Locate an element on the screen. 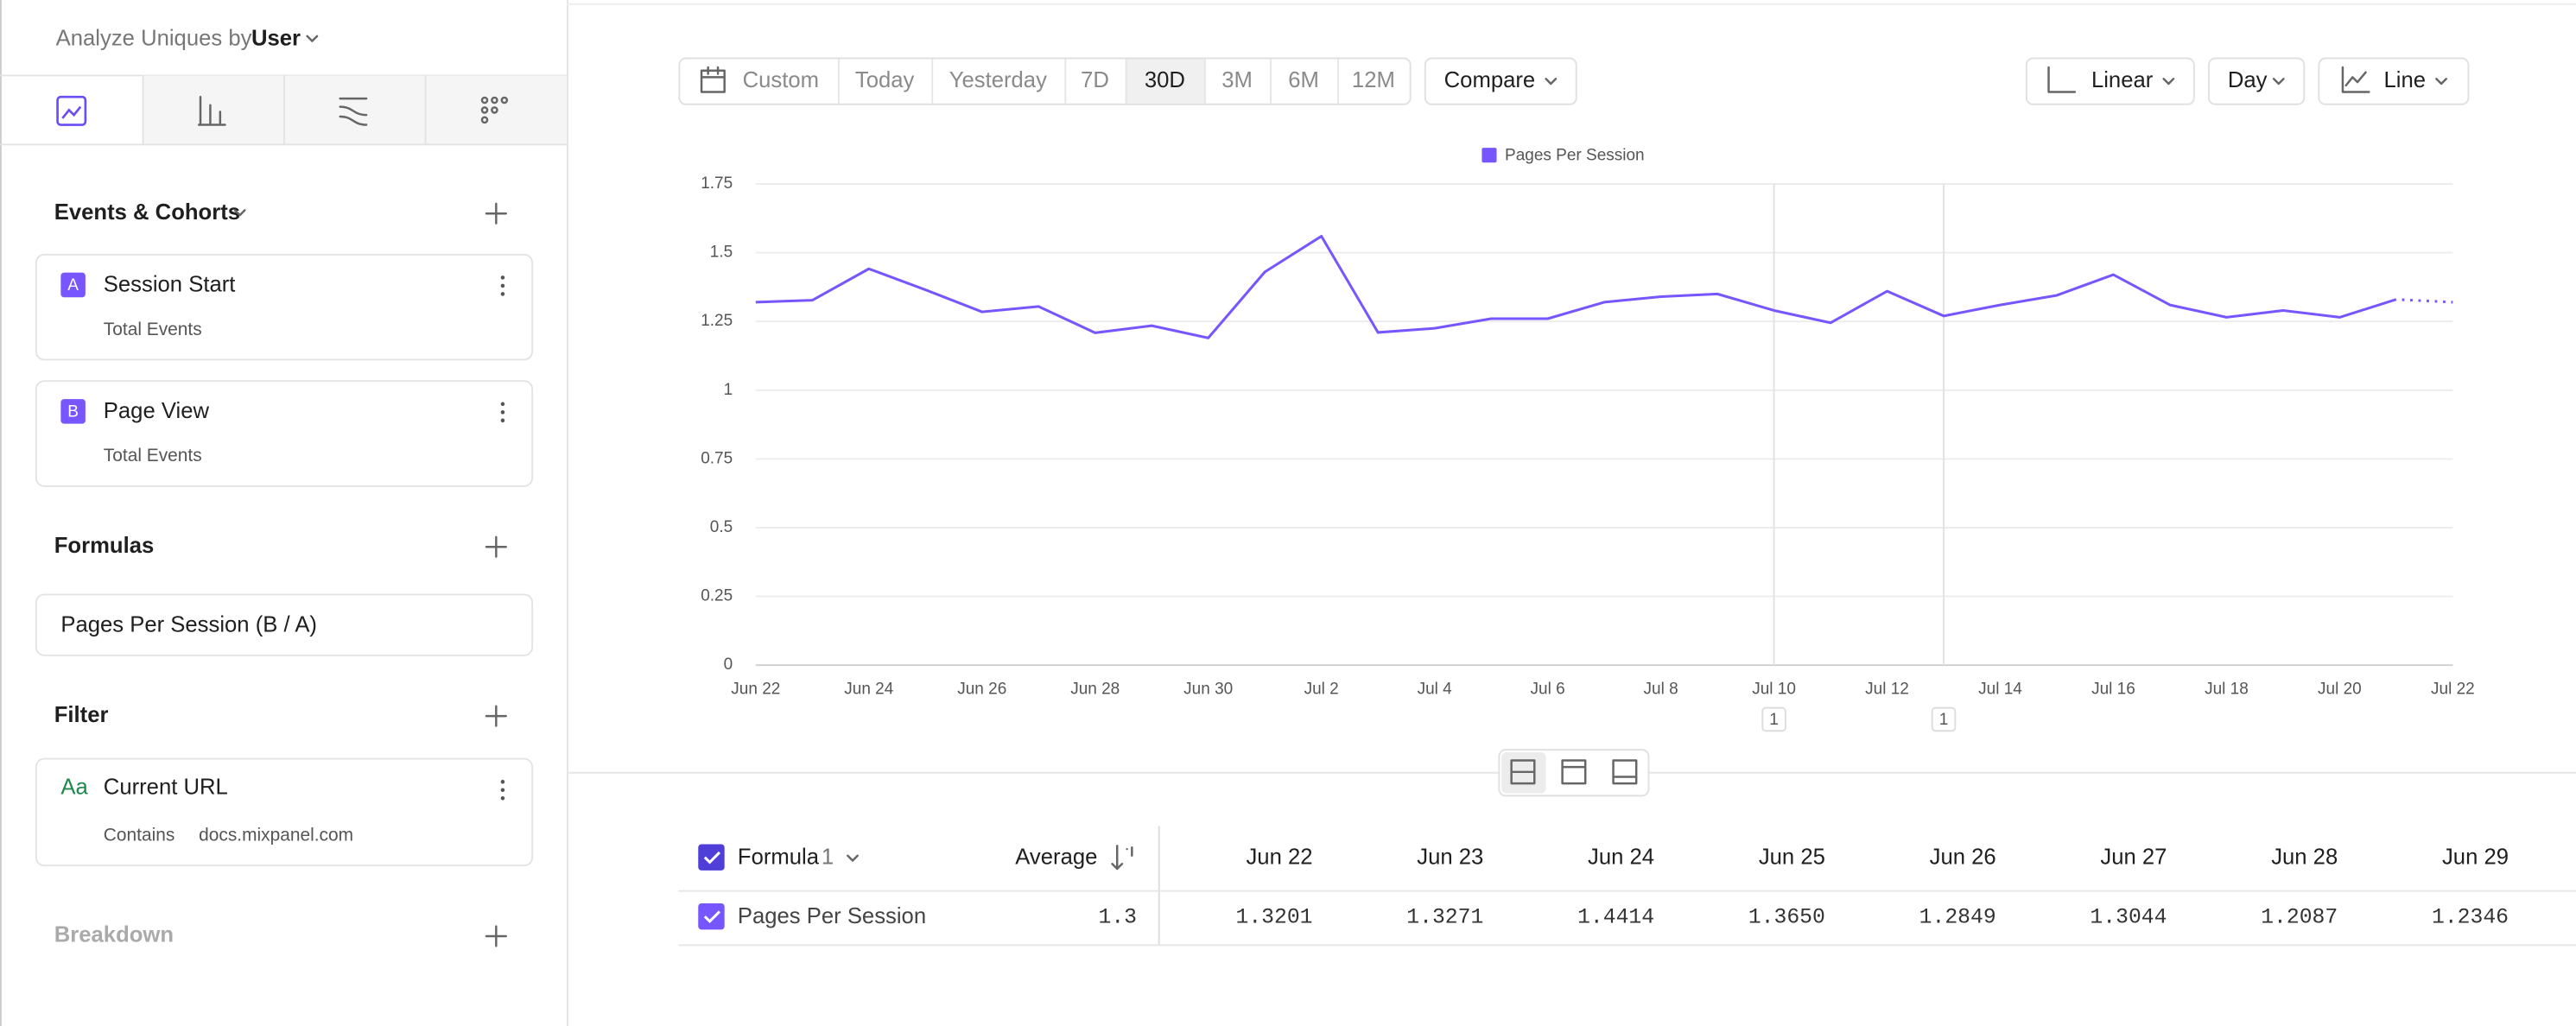 The width and height of the screenshot is (2576, 1026). x-tick-label: Jul 14 is located at coordinates (2000, 690).